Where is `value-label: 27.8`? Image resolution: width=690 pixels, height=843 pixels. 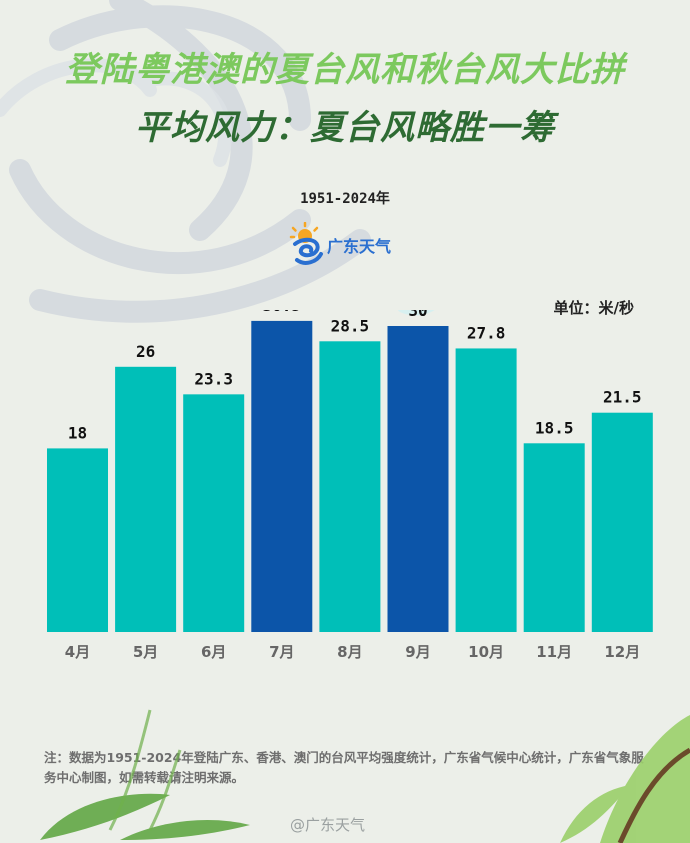
value-label: 27.8 is located at coordinates (486, 332).